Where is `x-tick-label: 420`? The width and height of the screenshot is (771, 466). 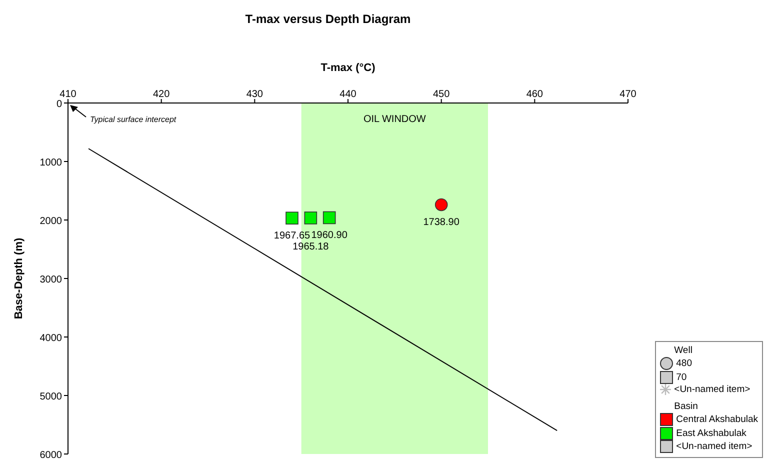 x-tick-label: 420 is located at coordinates (161, 94).